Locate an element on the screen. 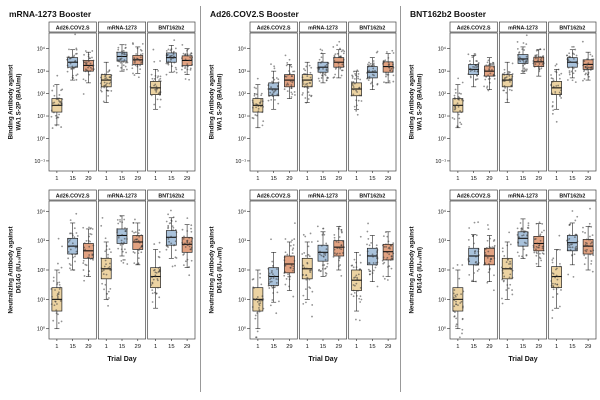  y-tick-label: 10² is located at coordinates (41, 95).